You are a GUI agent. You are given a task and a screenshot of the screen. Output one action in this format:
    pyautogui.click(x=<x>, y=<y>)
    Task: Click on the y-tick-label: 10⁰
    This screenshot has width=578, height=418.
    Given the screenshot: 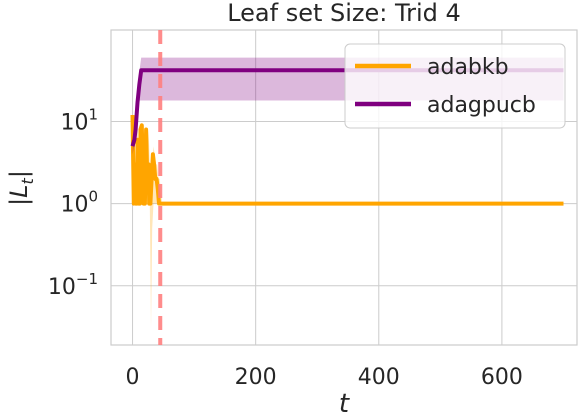 What is the action you would take?
    pyautogui.click(x=79, y=203)
    